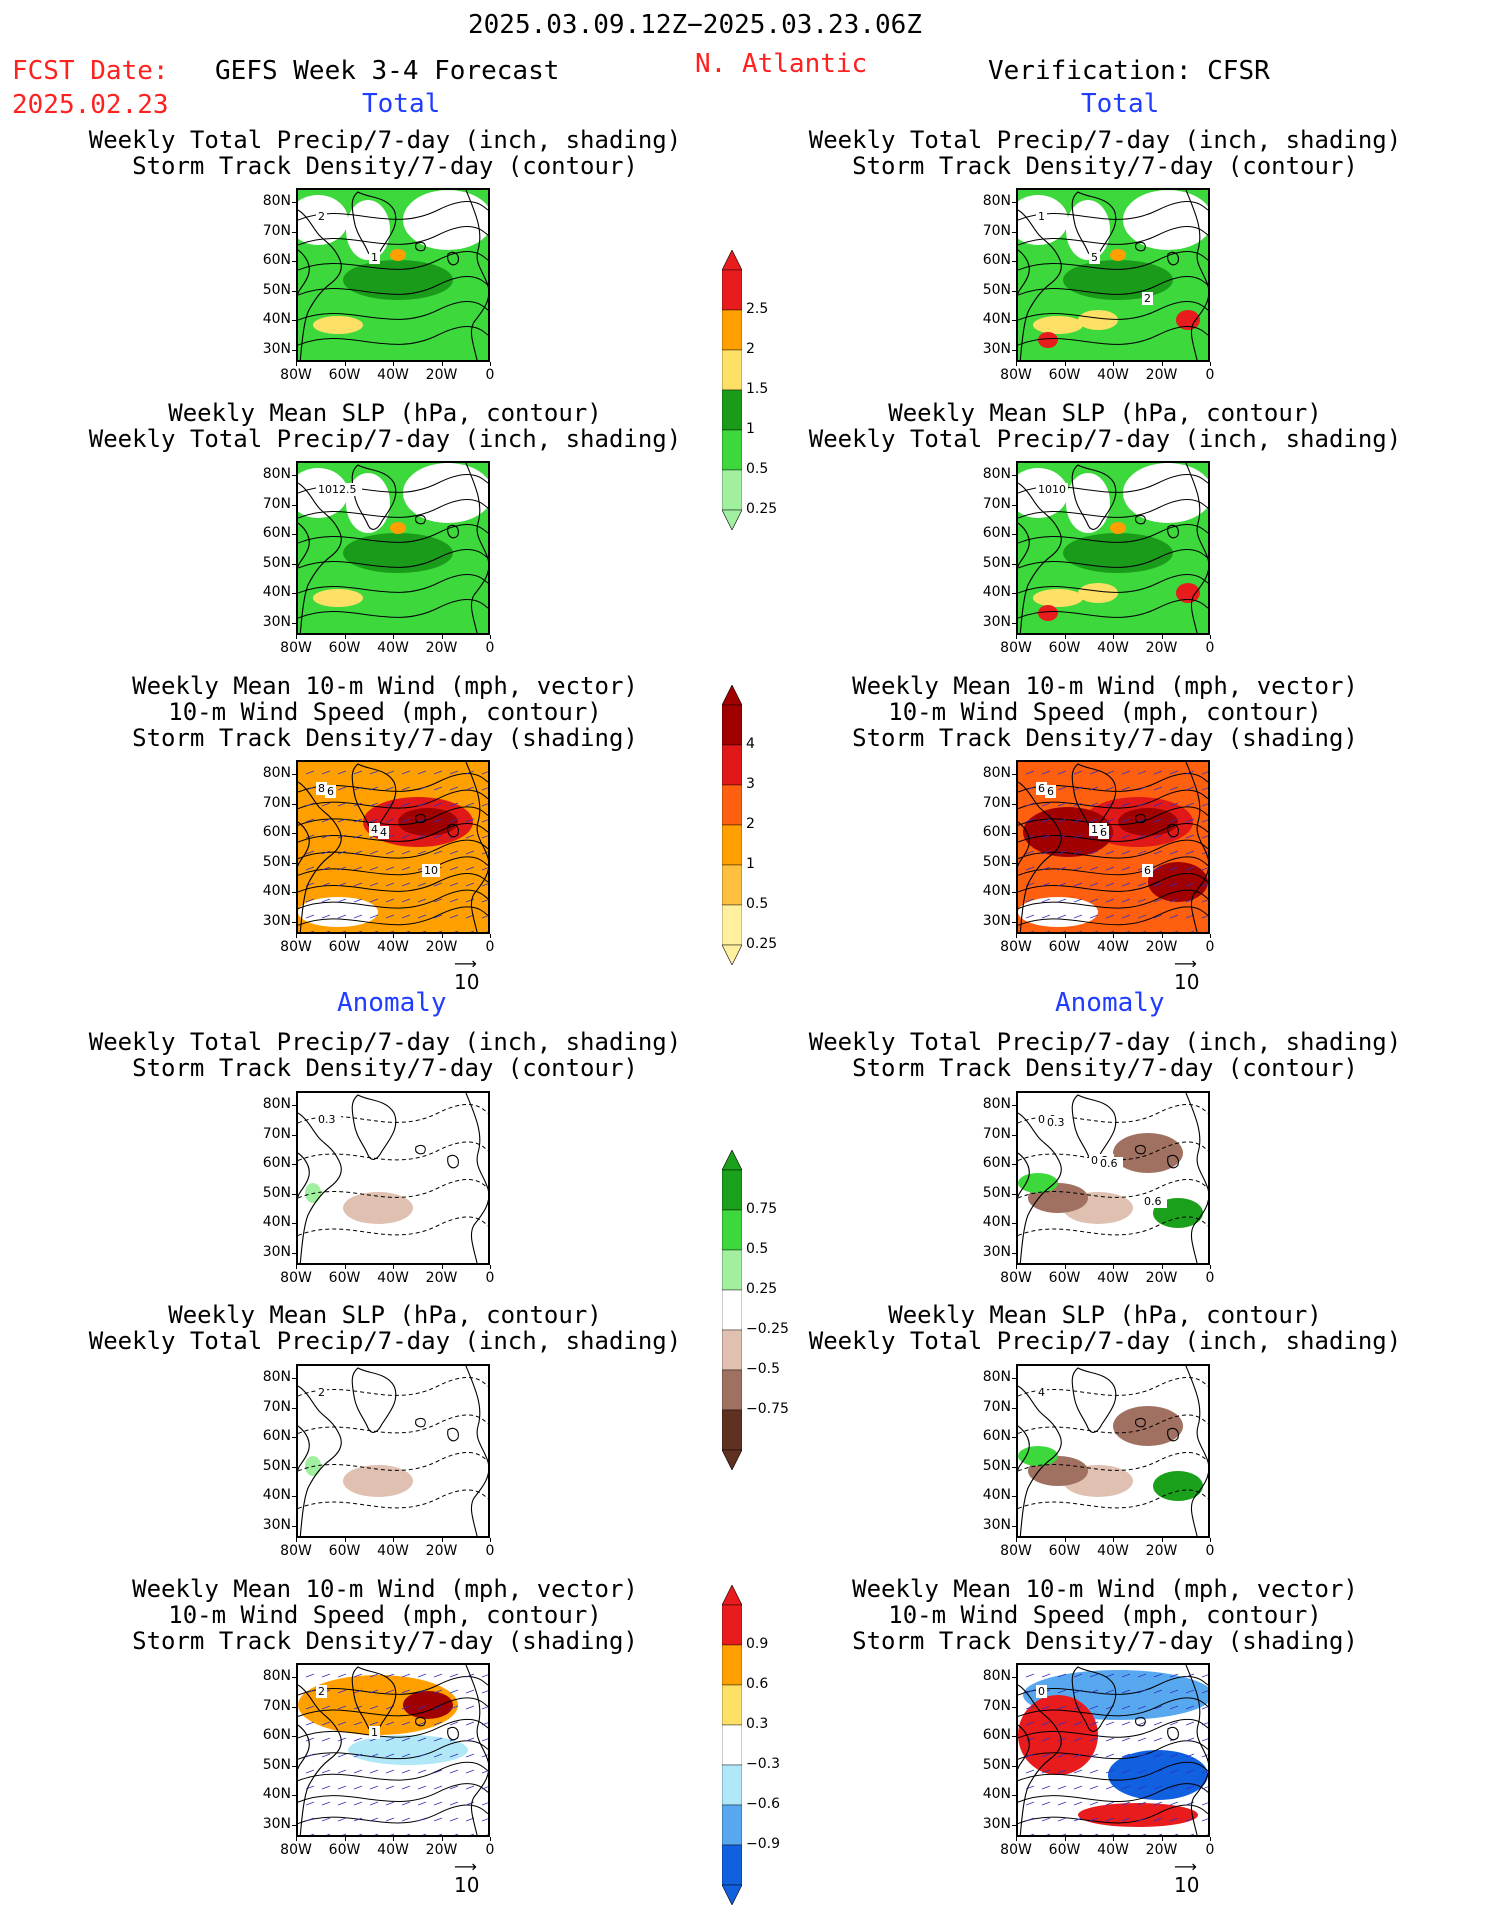 The width and height of the screenshot is (1487, 1925). What do you see at coordinates (695, 25) in the screenshot?
I see `period-title: 2025.03.09.12Z−2025.03.23.06Z` at bounding box center [695, 25].